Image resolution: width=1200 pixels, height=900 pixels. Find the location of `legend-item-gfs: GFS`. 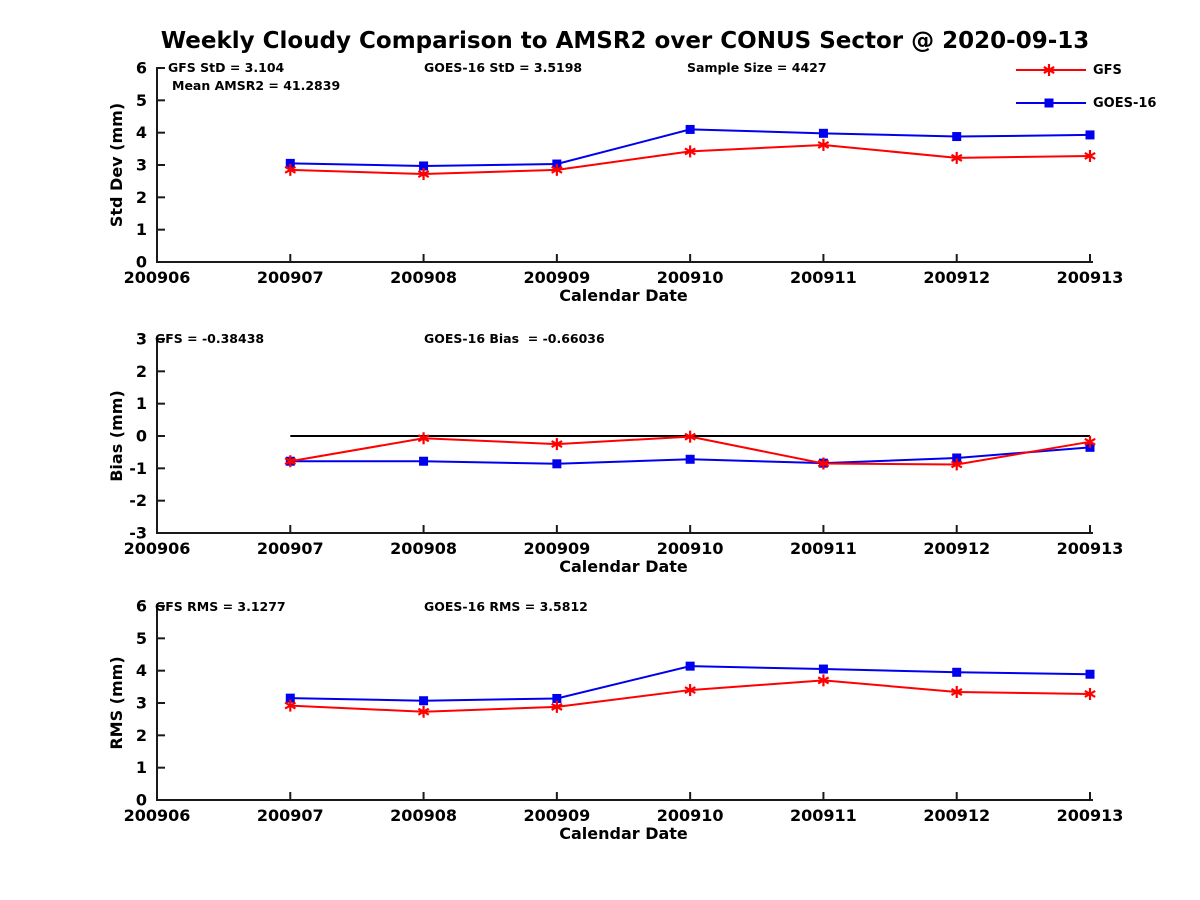

legend-item-gfs: GFS is located at coordinates (1086, 70).